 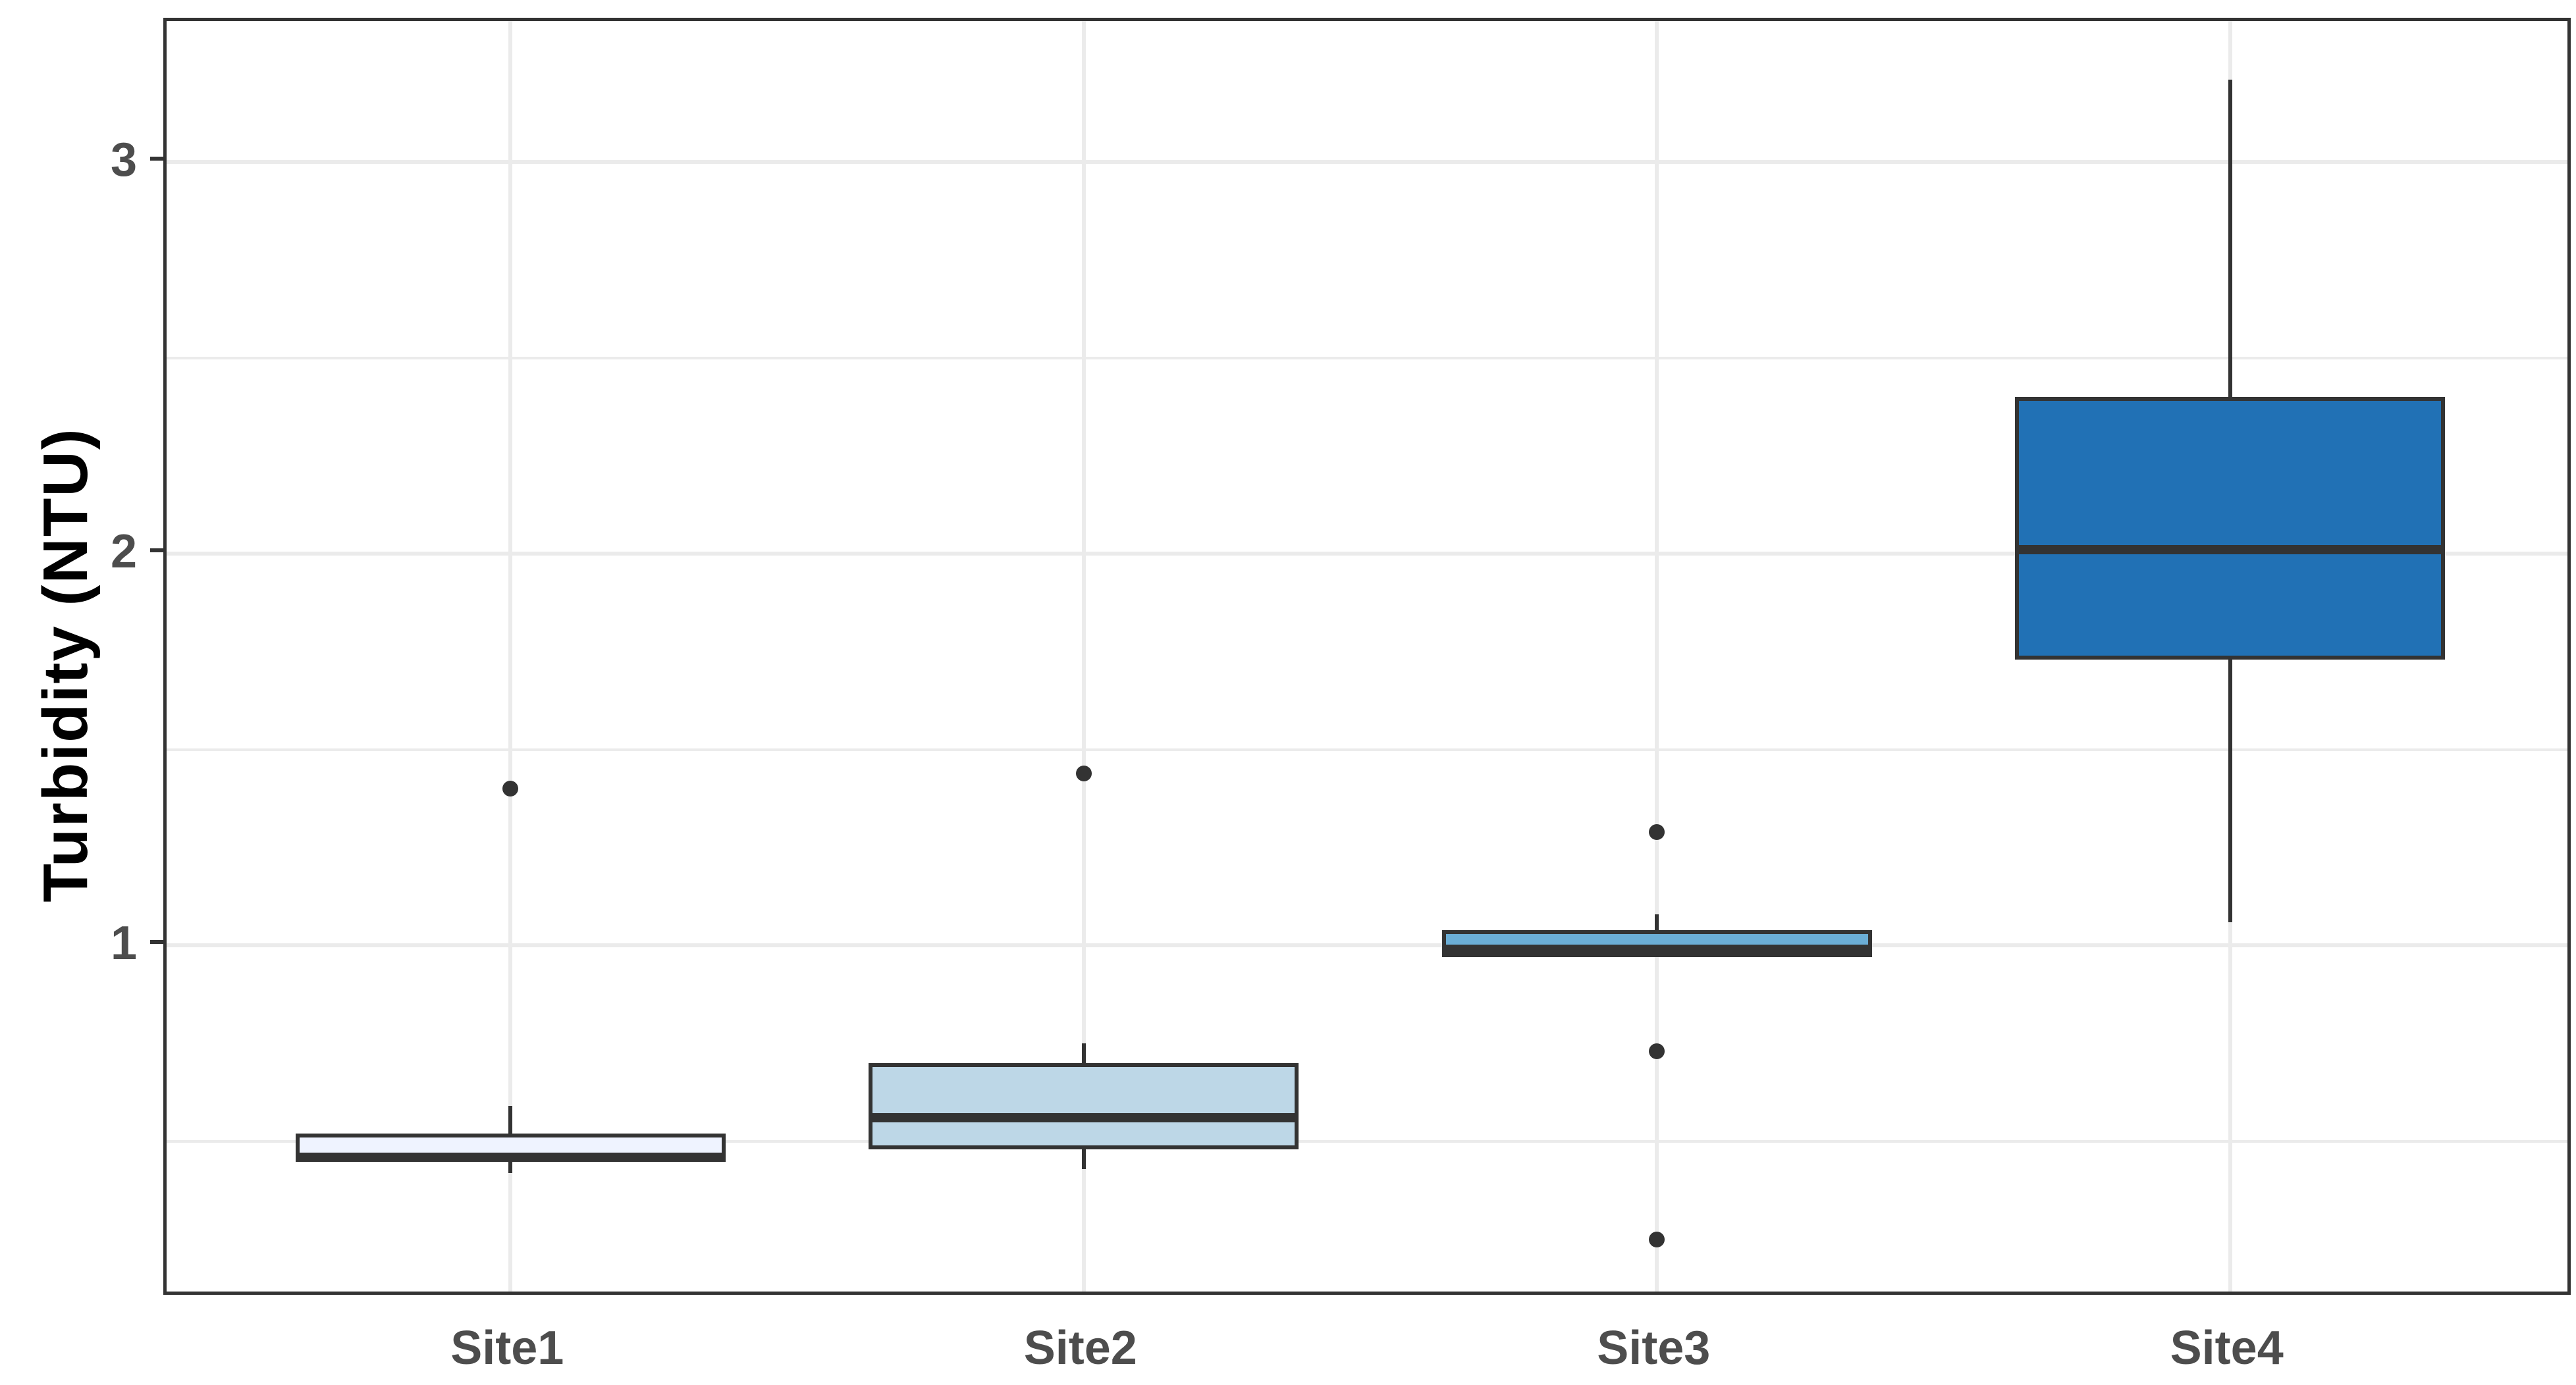 I want to click on y-axis-title: Turbidity (NTU), so click(x=65, y=665).